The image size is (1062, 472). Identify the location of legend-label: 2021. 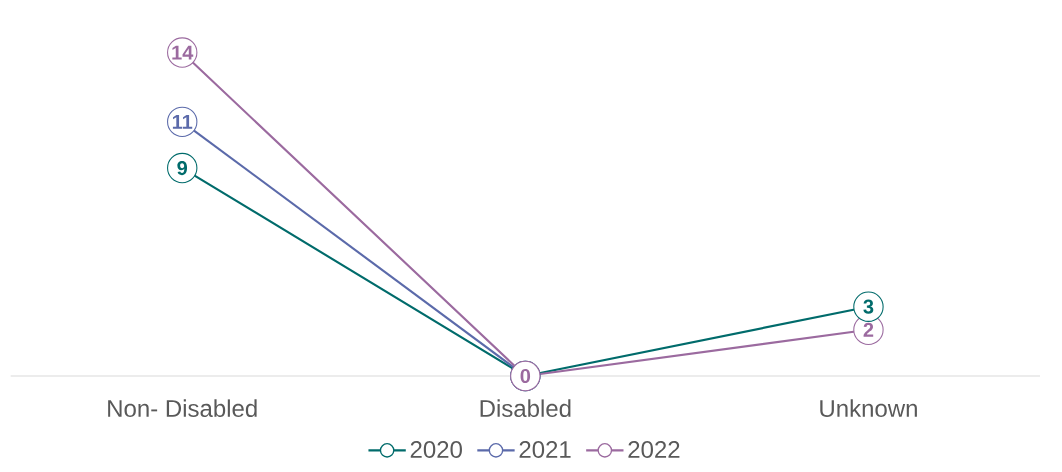
(545, 449).